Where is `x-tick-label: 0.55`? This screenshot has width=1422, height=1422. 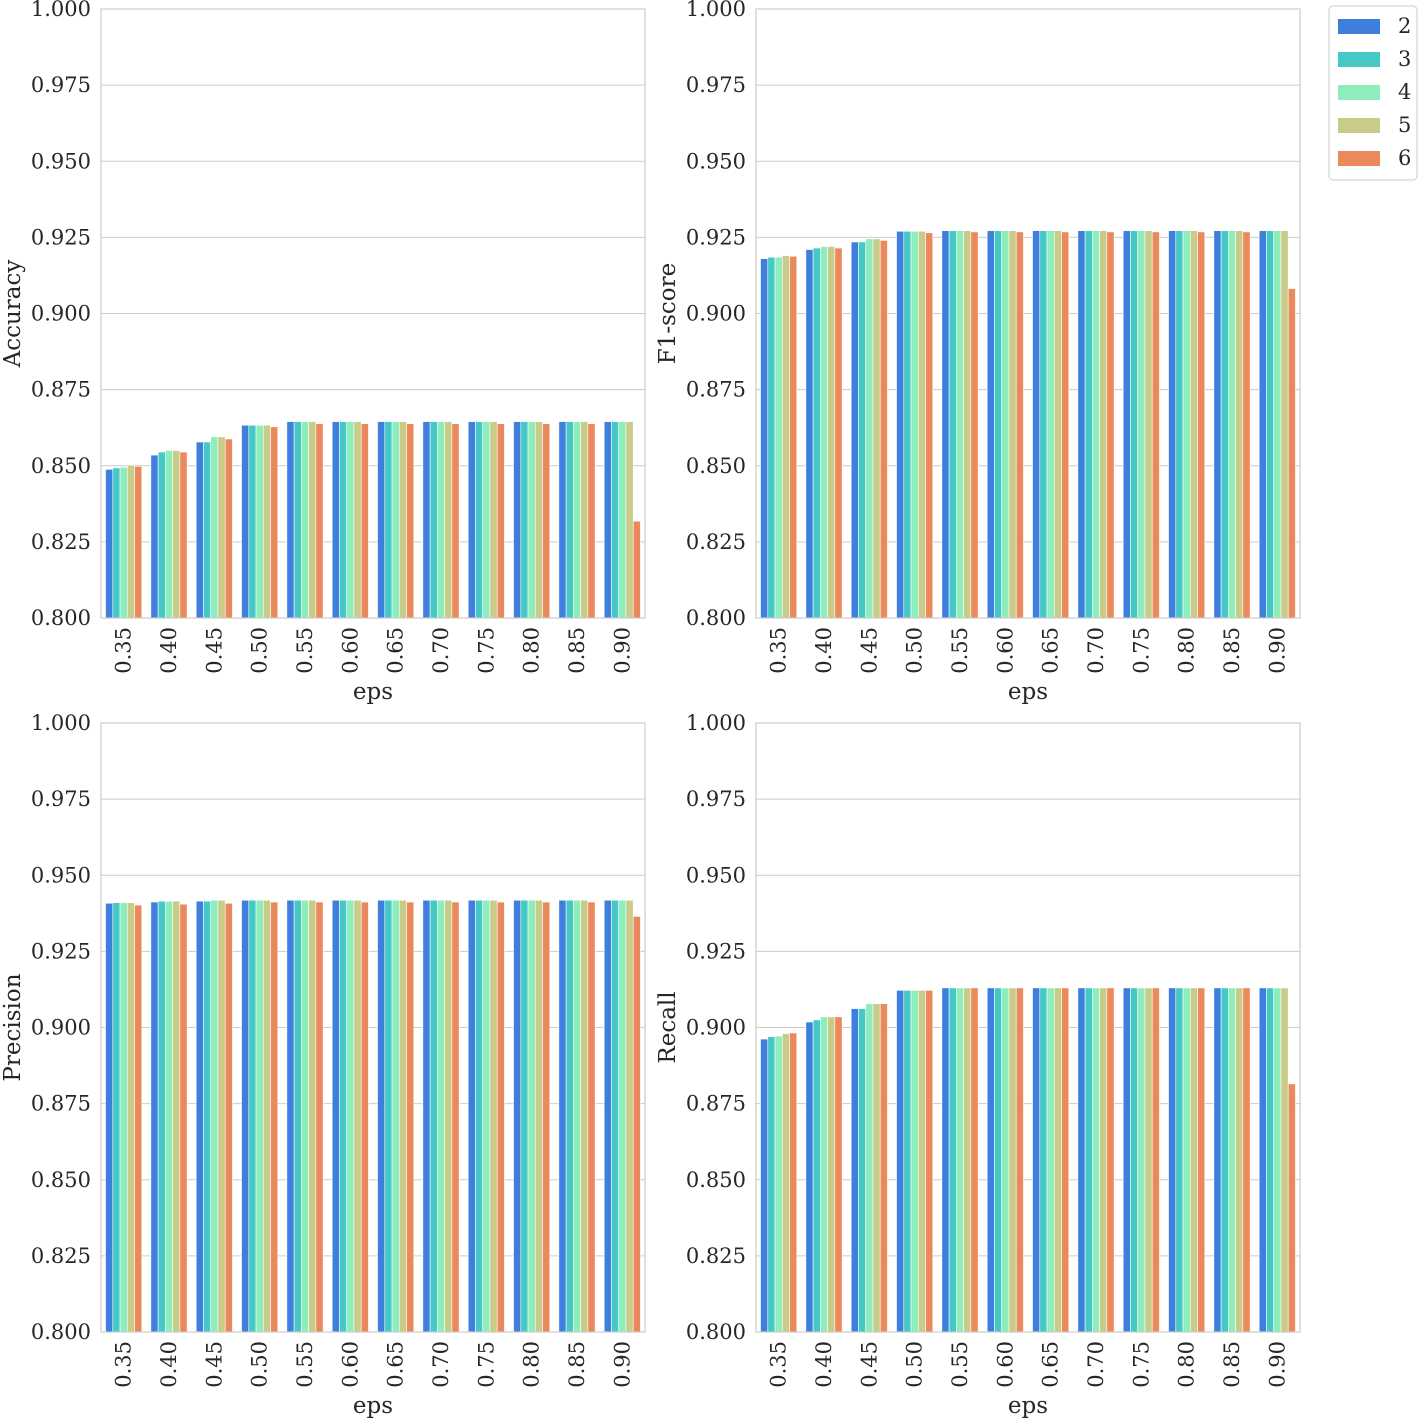 x-tick-label: 0.55 is located at coordinates (960, 1364).